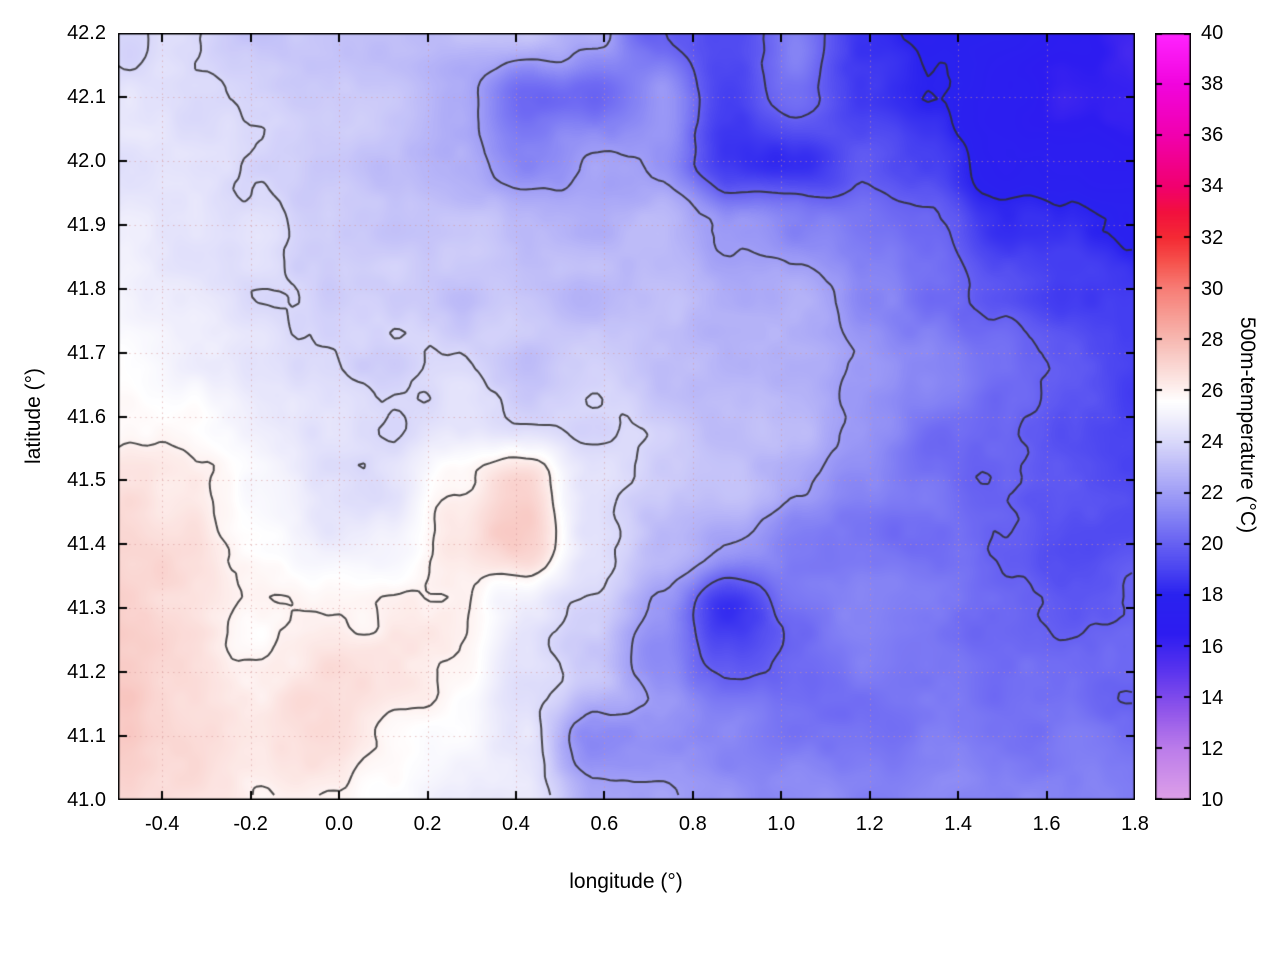 This screenshot has width=1280, height=960. I want to click on x-tick-label-1.4: 1.4, so click(958, 824).